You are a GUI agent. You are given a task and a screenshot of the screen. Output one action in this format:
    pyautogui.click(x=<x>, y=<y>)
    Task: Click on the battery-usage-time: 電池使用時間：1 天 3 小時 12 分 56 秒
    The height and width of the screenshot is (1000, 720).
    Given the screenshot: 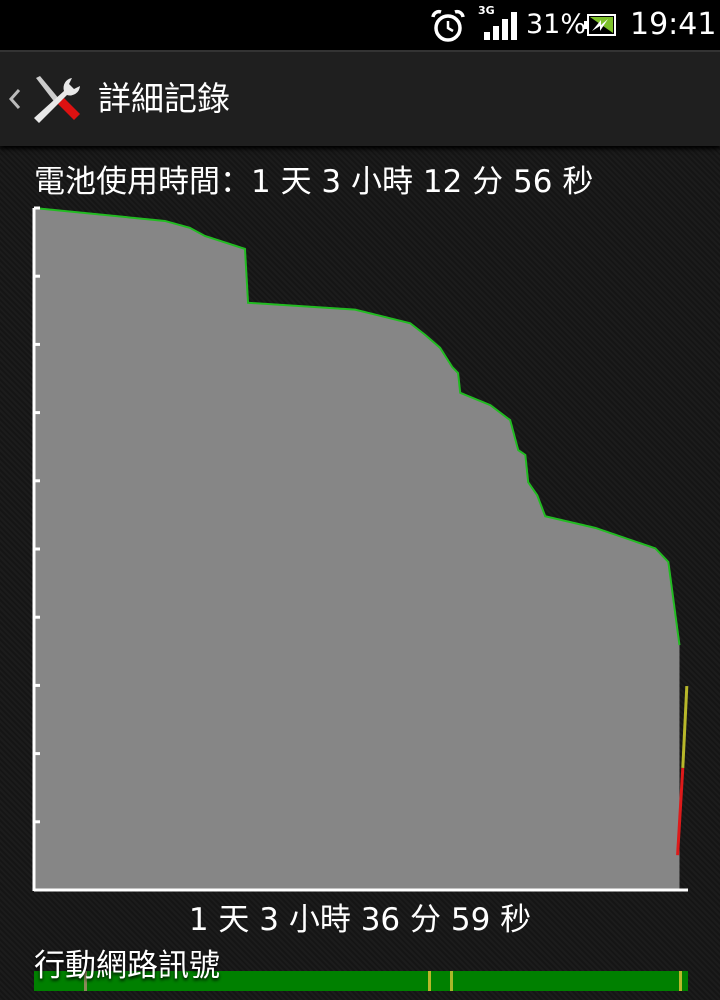 What is the action you would take?
    pyautogui.click(x=314, y=182)
    